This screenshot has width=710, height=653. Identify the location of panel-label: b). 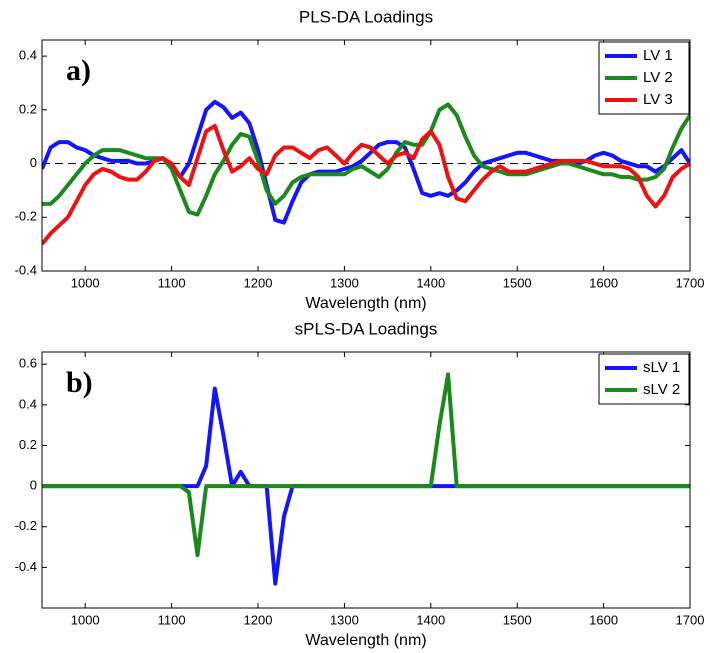
(79, 382).